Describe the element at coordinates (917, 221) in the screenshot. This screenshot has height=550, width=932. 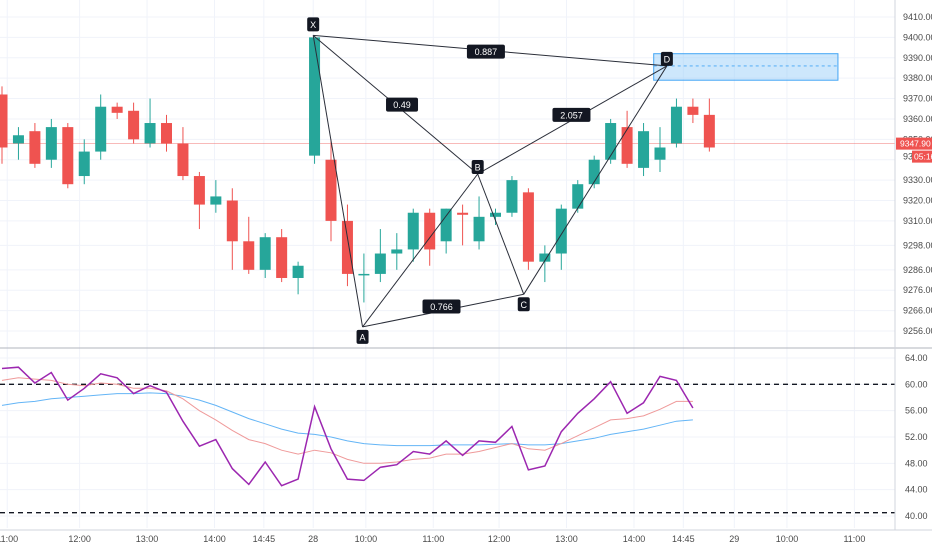
I see `price-tick: 9310.00` at that location.